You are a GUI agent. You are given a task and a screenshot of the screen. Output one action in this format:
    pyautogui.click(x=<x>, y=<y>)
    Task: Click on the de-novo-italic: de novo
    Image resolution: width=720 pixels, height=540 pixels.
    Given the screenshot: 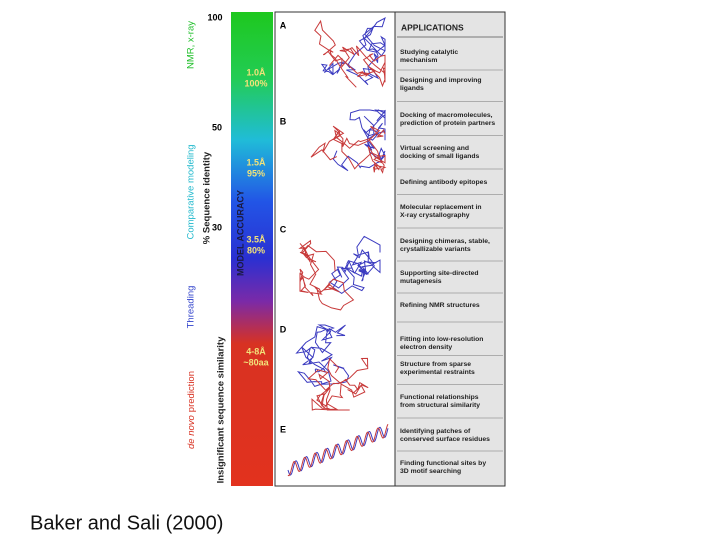 What is the action you would take?
    pyautogui.click(x=191, y=432)
    